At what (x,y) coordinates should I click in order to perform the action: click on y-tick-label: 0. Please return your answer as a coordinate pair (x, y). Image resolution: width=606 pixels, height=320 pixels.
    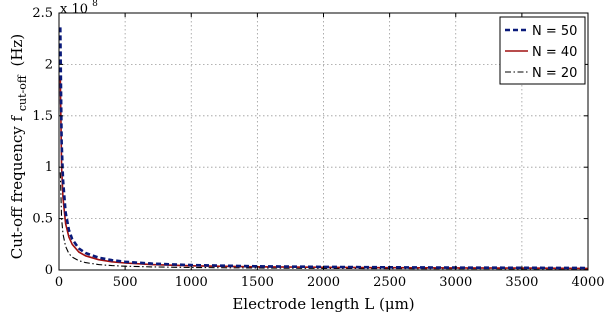
    Looking at the image, I should click on (49, 270).